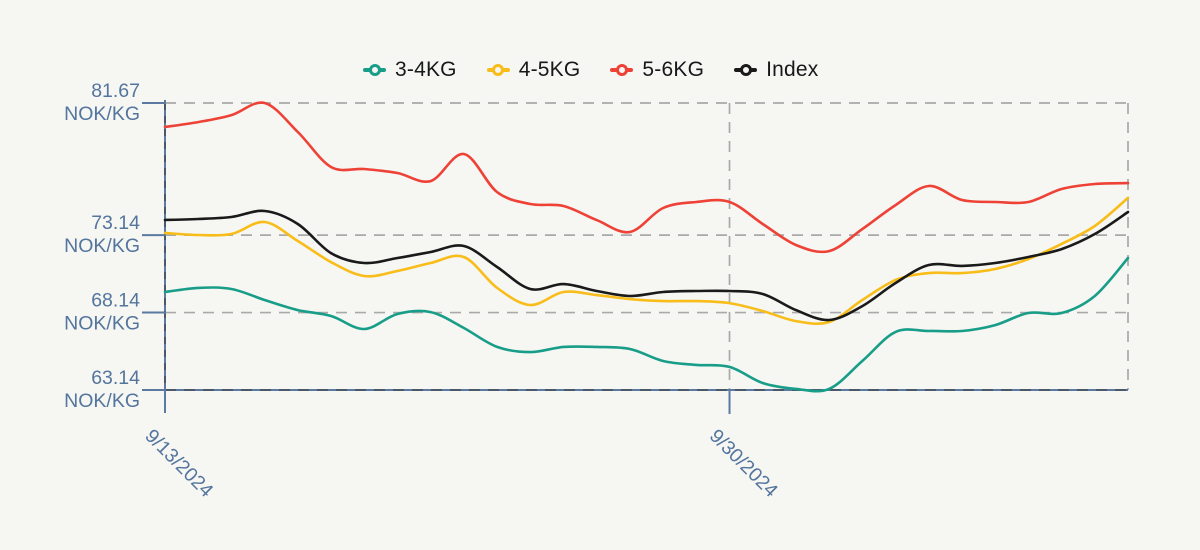 The height and width of the screenshot is (550, 1200). I want to click on y-axis-tick-value: 81.67, so click(115, 91).